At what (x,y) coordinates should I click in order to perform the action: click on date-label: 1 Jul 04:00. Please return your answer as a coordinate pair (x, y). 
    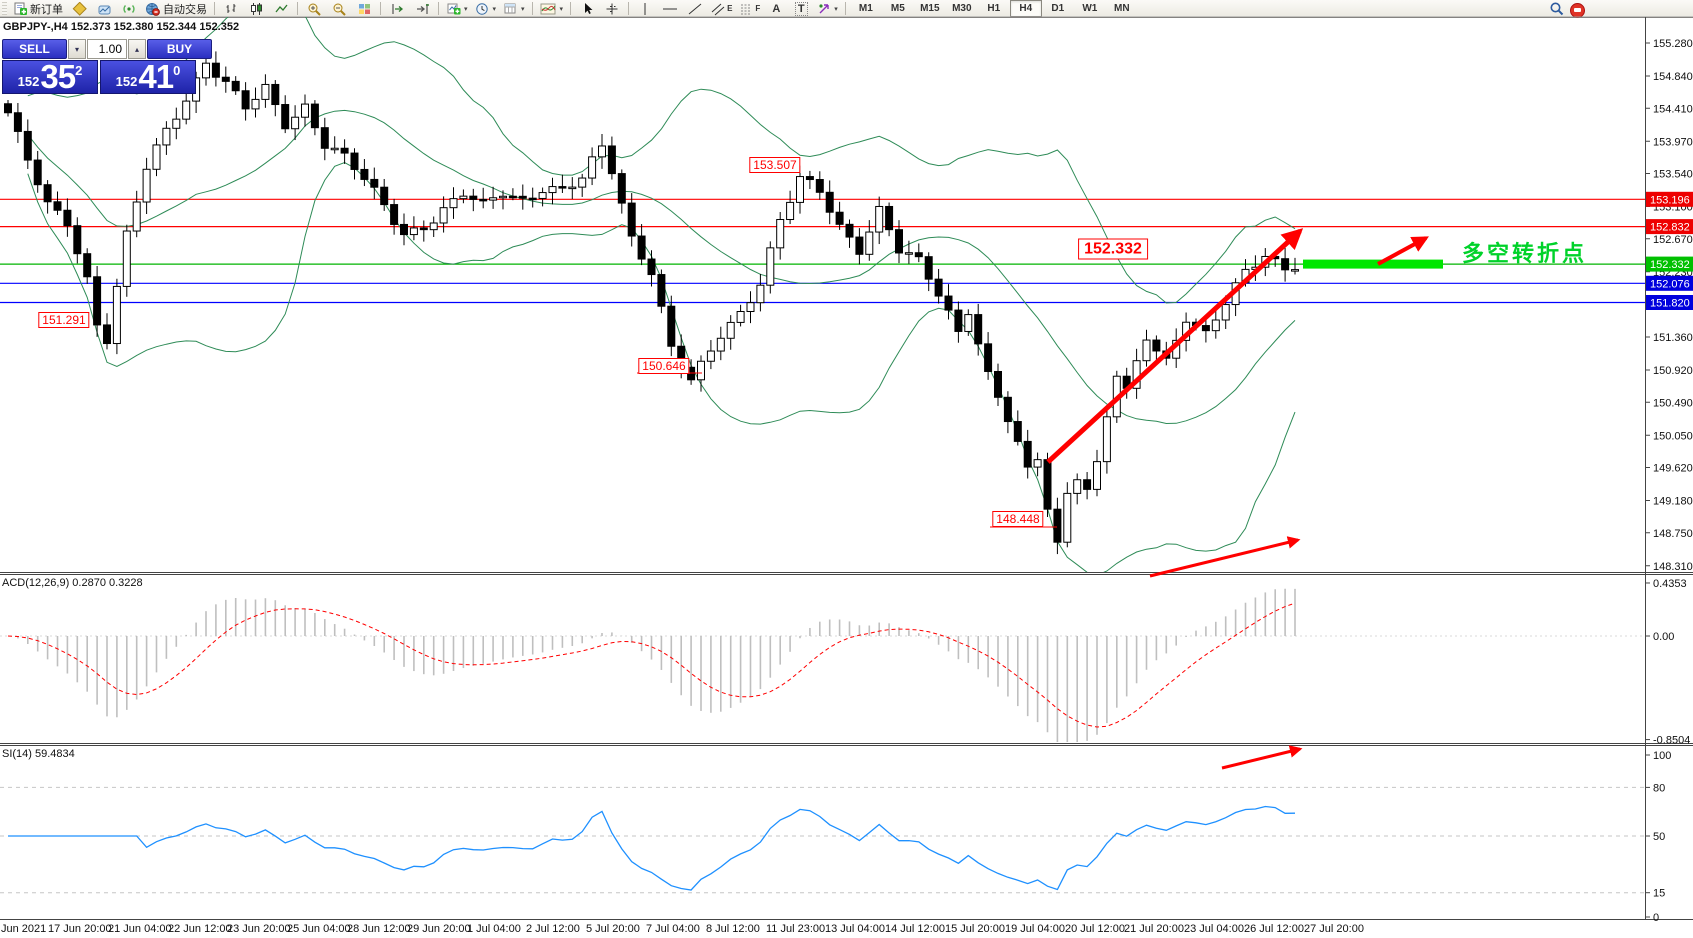
    Looking at the image, I should click on (494, 929).